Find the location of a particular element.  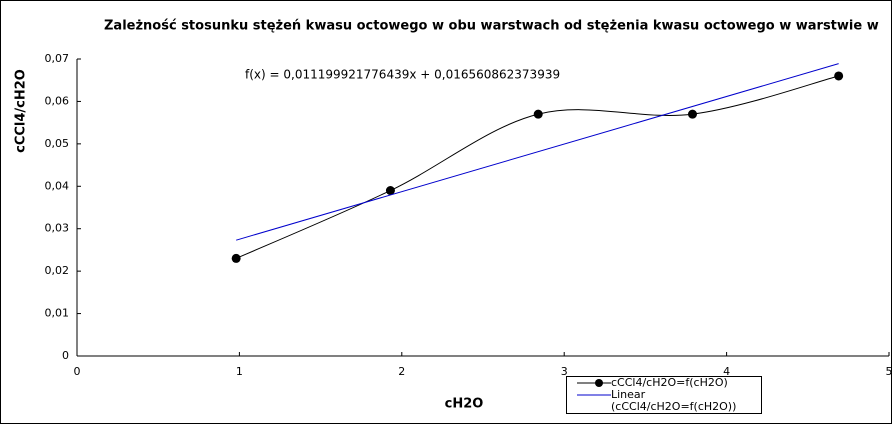

y-tick-label: 0,03 is located at coordinates (57, 228).